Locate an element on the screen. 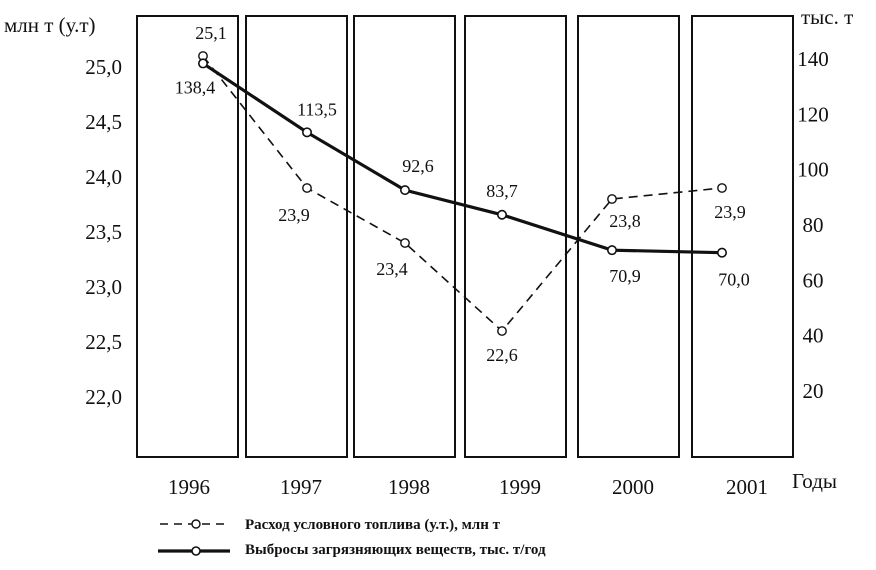 The height and width of the screenshot is (570, 876). left-tick-label: 22,0 is located at coordinates (103, 397).